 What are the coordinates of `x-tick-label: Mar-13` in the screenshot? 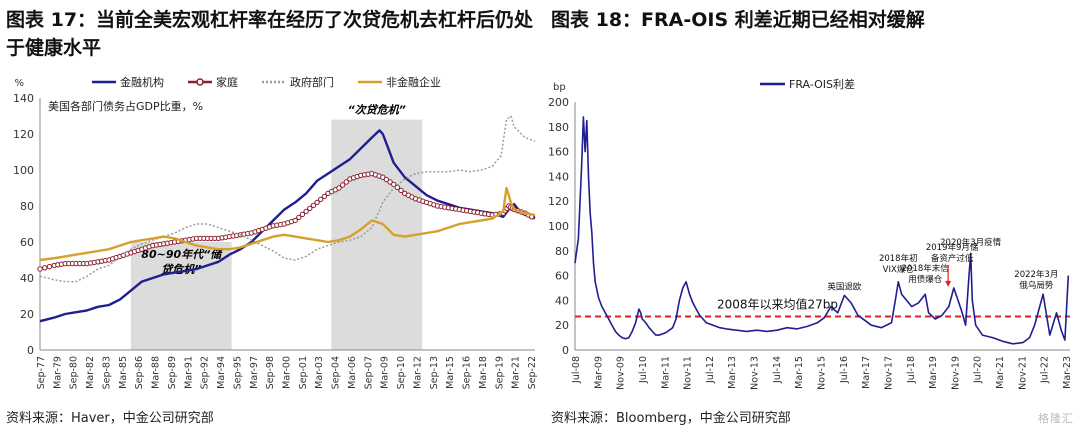 It's located at (732, 372).